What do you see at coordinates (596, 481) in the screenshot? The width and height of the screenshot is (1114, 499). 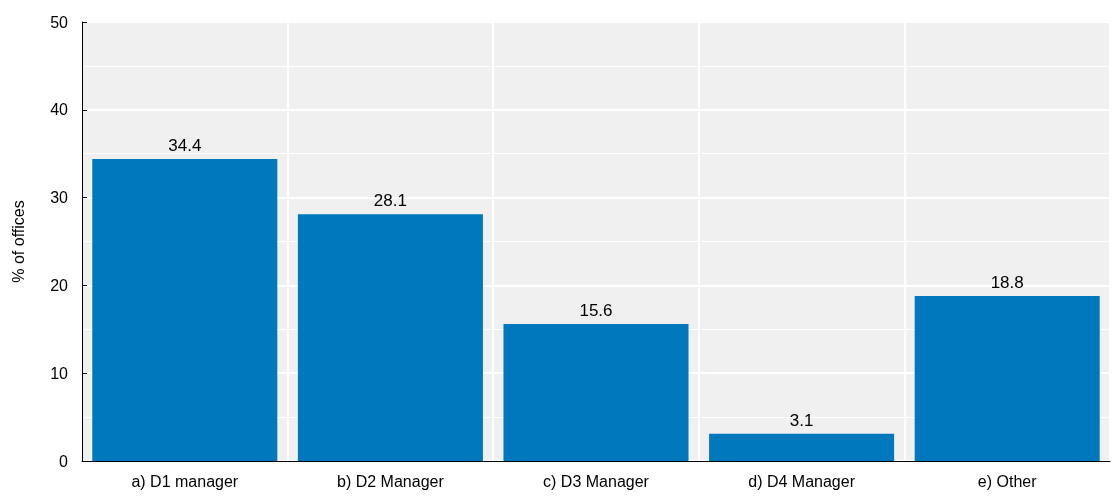 I see `x-tick-label: c) D3 Manager` at bounding box center [596, 481].